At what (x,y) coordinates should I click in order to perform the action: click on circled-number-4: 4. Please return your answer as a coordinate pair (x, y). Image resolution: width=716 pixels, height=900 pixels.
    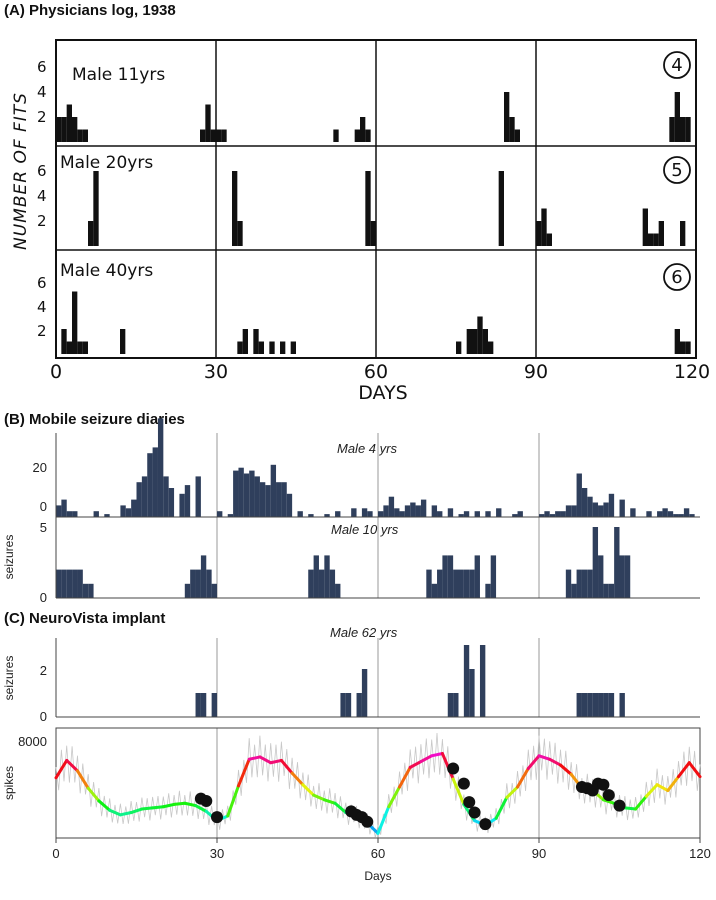
    Looking at the image, I should click on (677, 65).